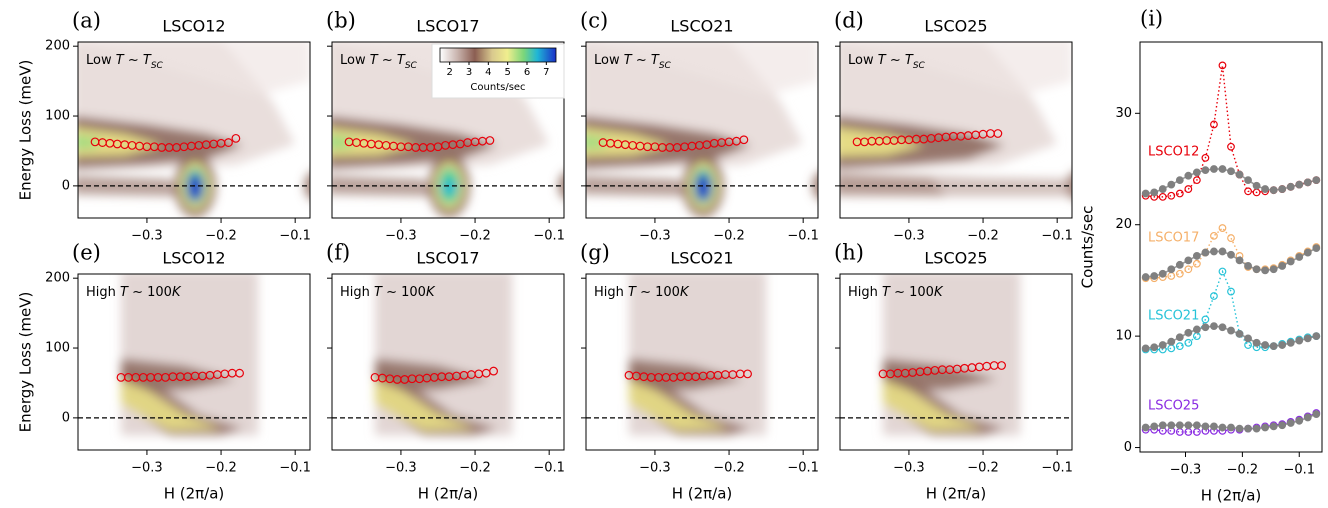  Describe the element at coordinates (341, 21) in the screenshot. I see `panel-letter: (b)` at that location.